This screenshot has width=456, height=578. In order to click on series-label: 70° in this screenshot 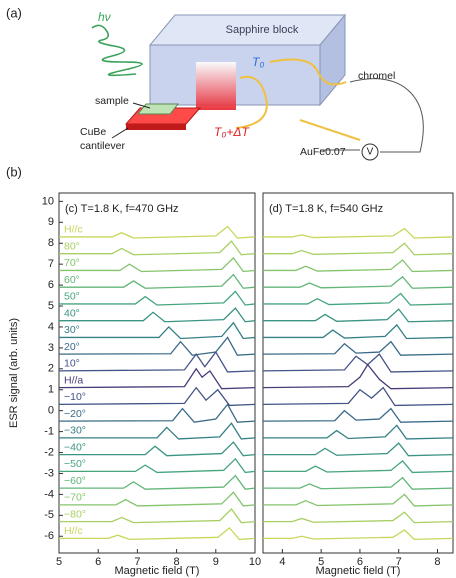, I will do `click(72, 263)`.